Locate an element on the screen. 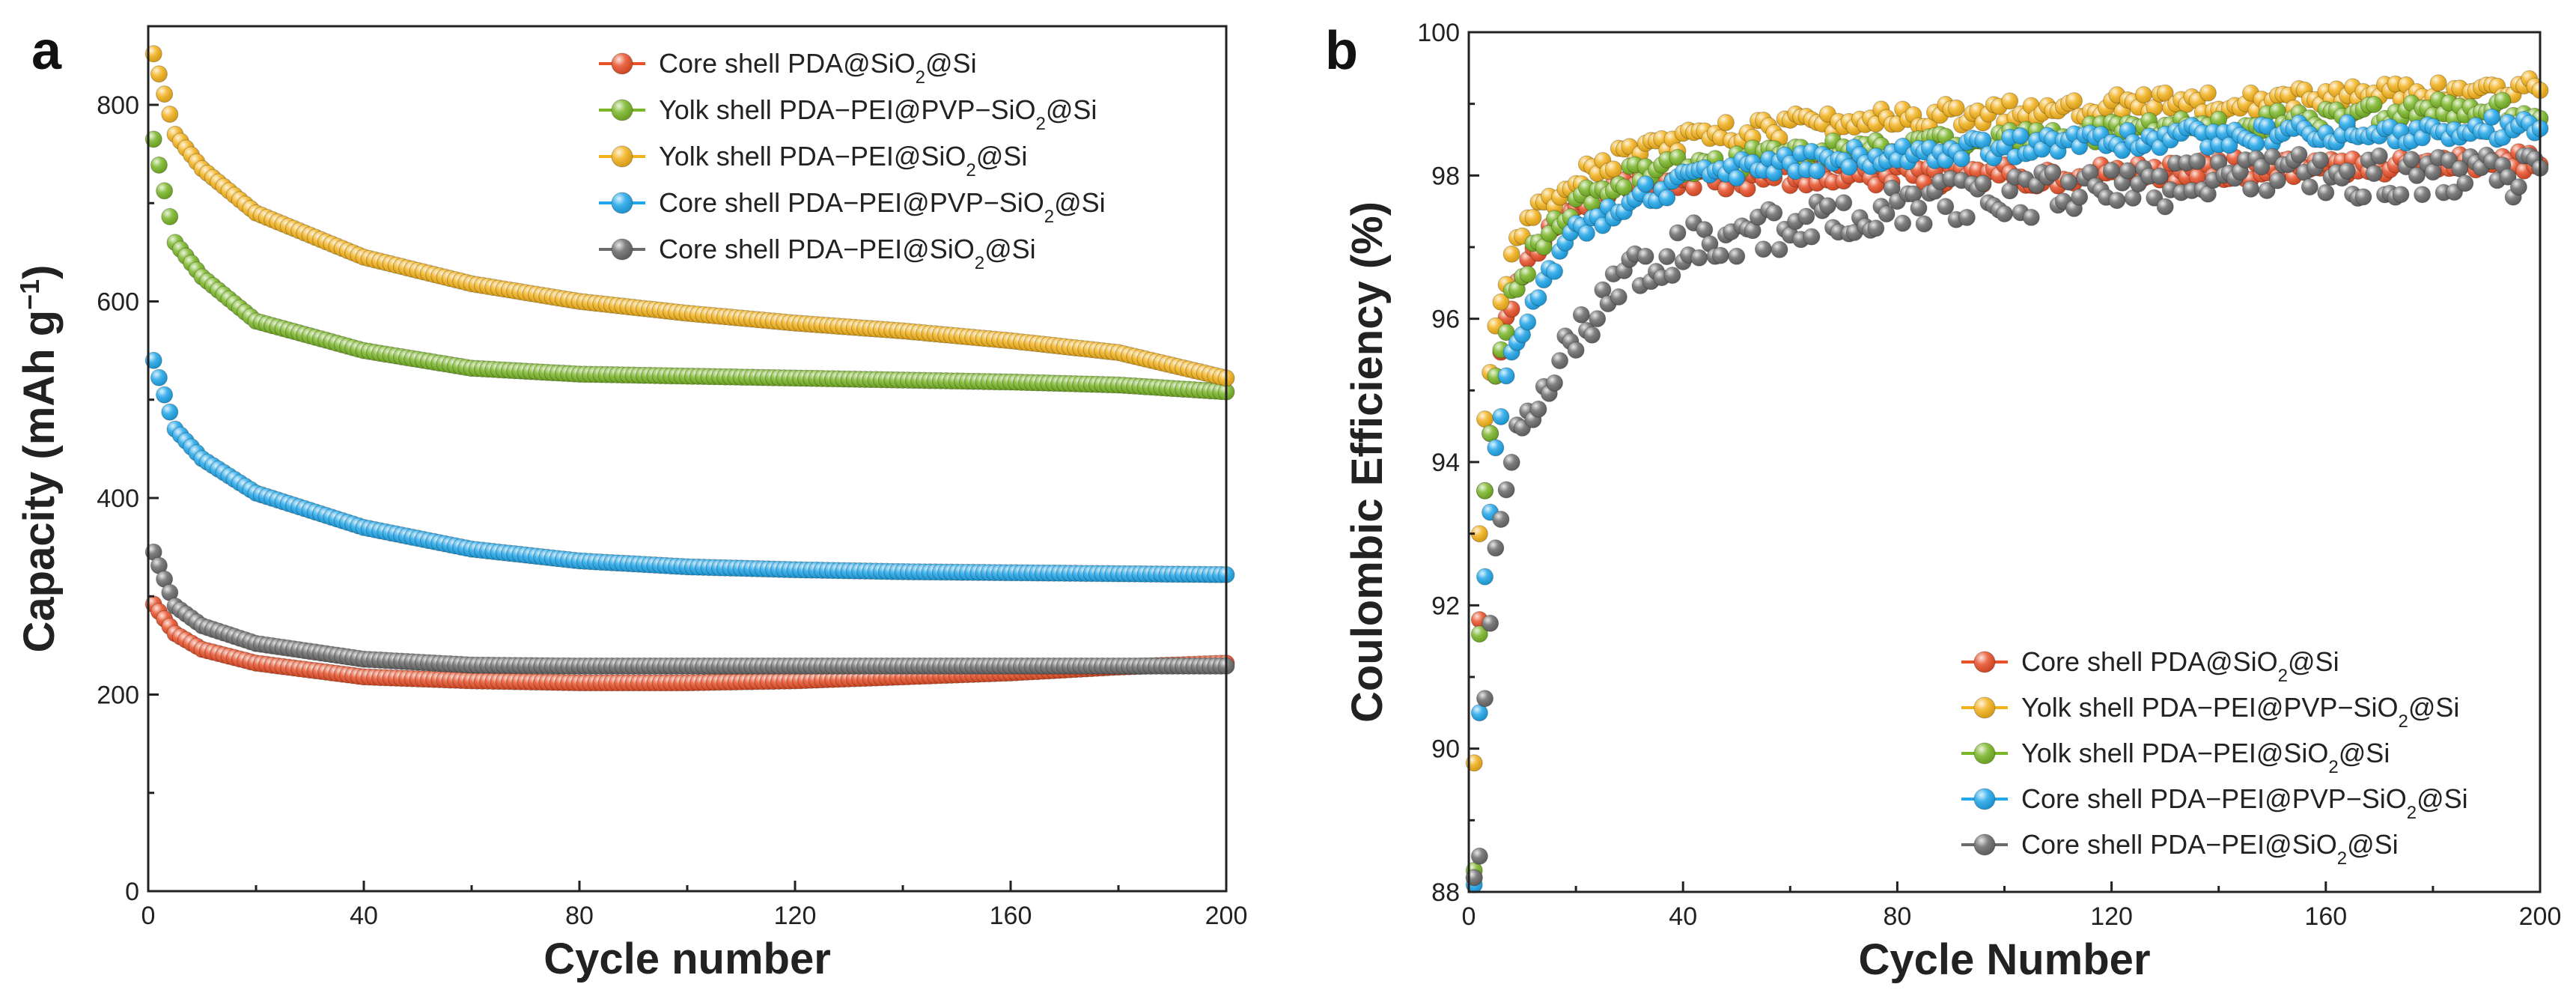 Image resolution: width=2576 pixels, height=993 pixels. x-tick-label: 120 is located at coordinates (2111, 916).